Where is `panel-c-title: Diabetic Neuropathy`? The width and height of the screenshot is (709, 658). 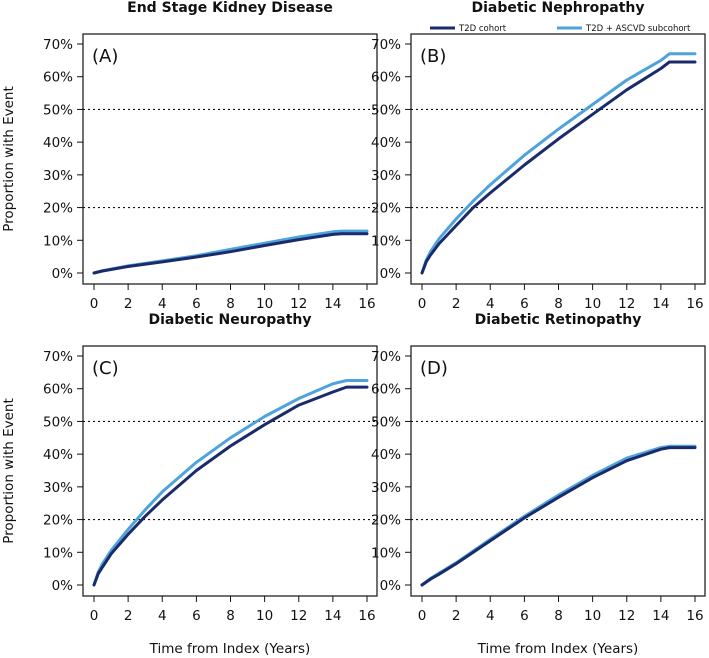
panel-c-title: Diabetic Neuropathy is located at coordinates (229, 320).